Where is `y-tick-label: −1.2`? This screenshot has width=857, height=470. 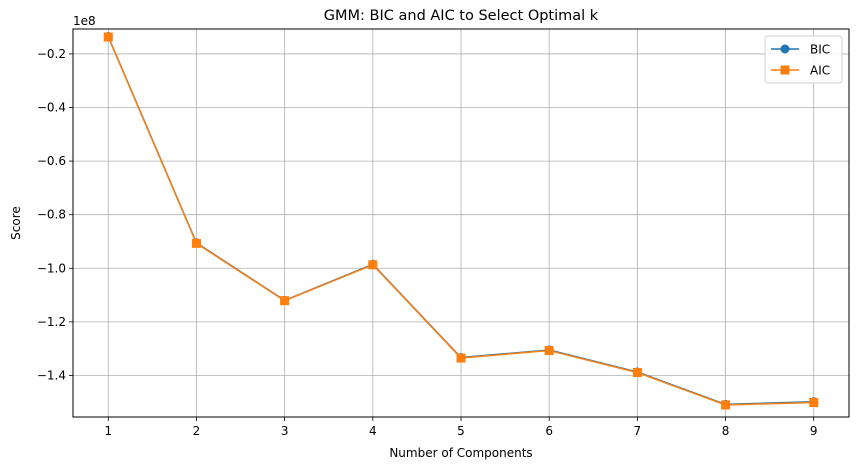
y-tick-label: −1.2 is located at coordinates (51, 322).